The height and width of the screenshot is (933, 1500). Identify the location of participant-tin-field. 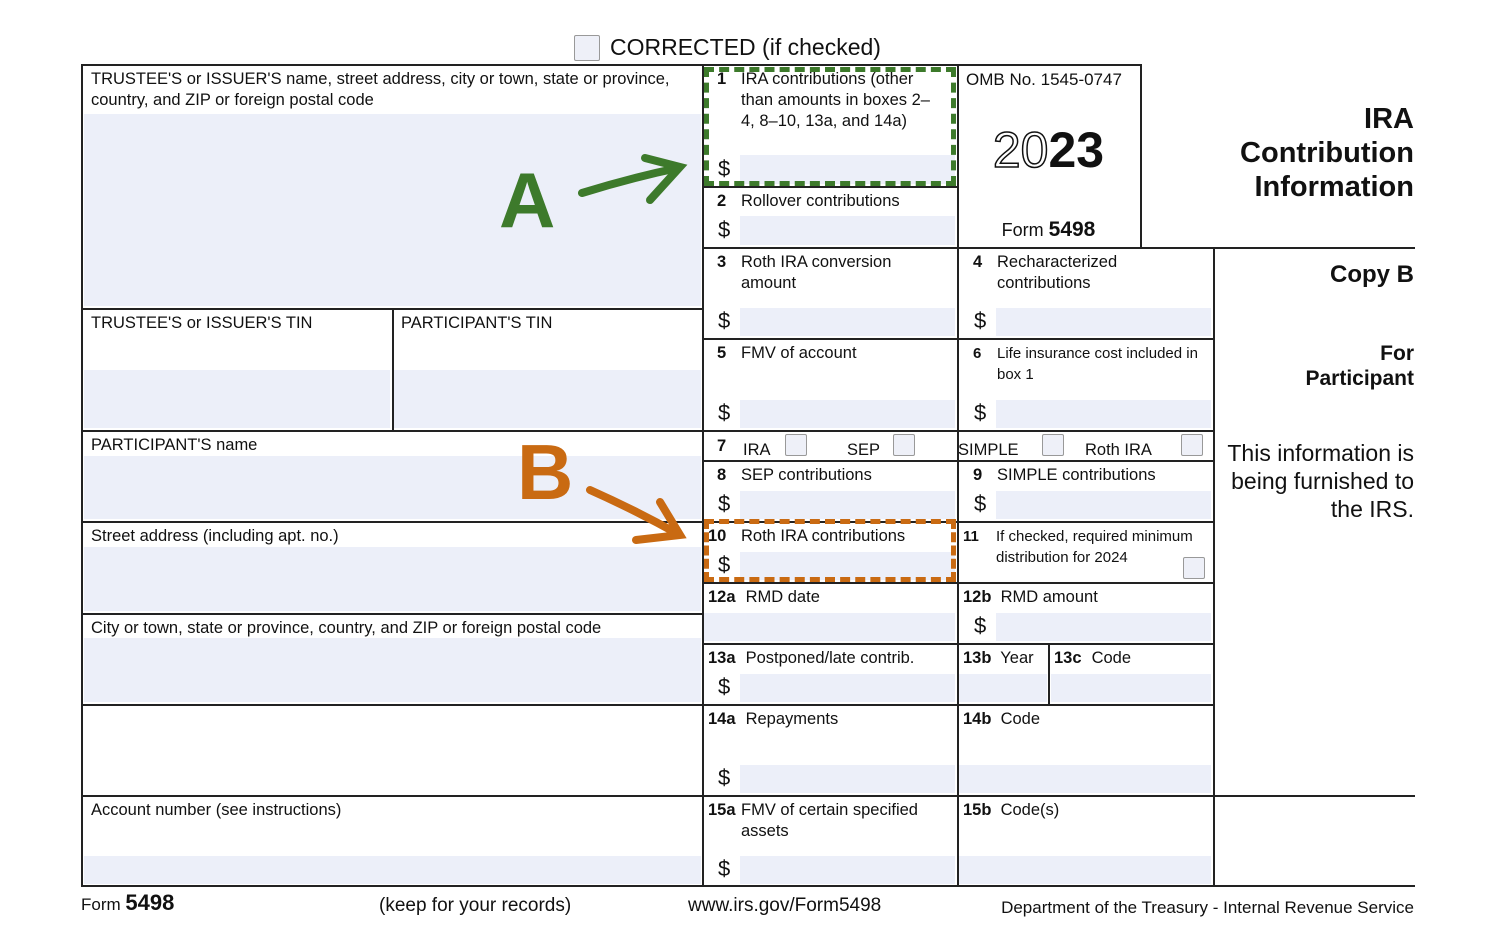
(547, 399).